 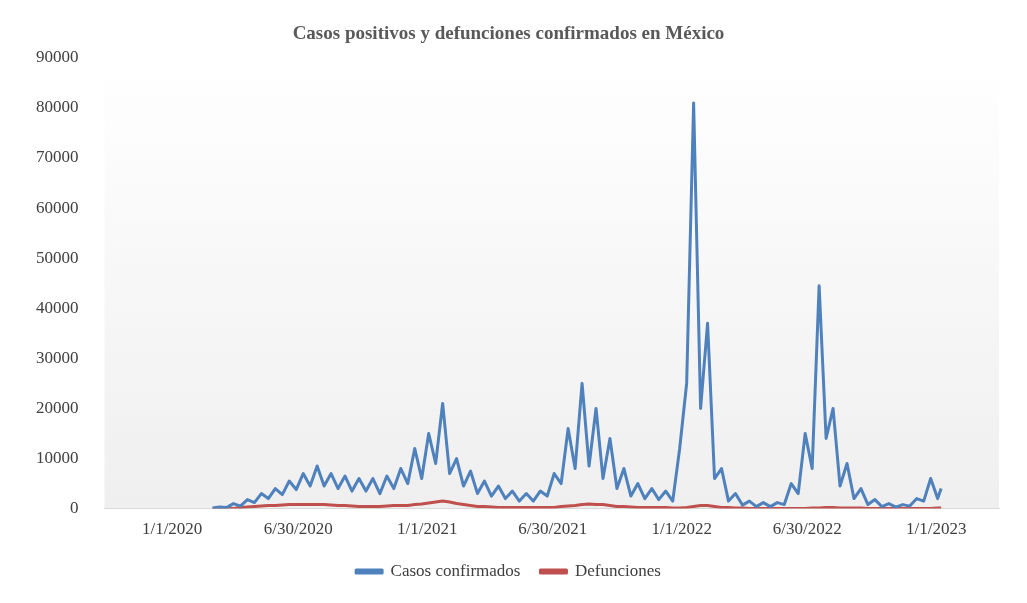 What do you see at coordinates (455, 570) in the screenshot?
I see `legend-label: Casos confirmados` at bounding box center [455, 570].